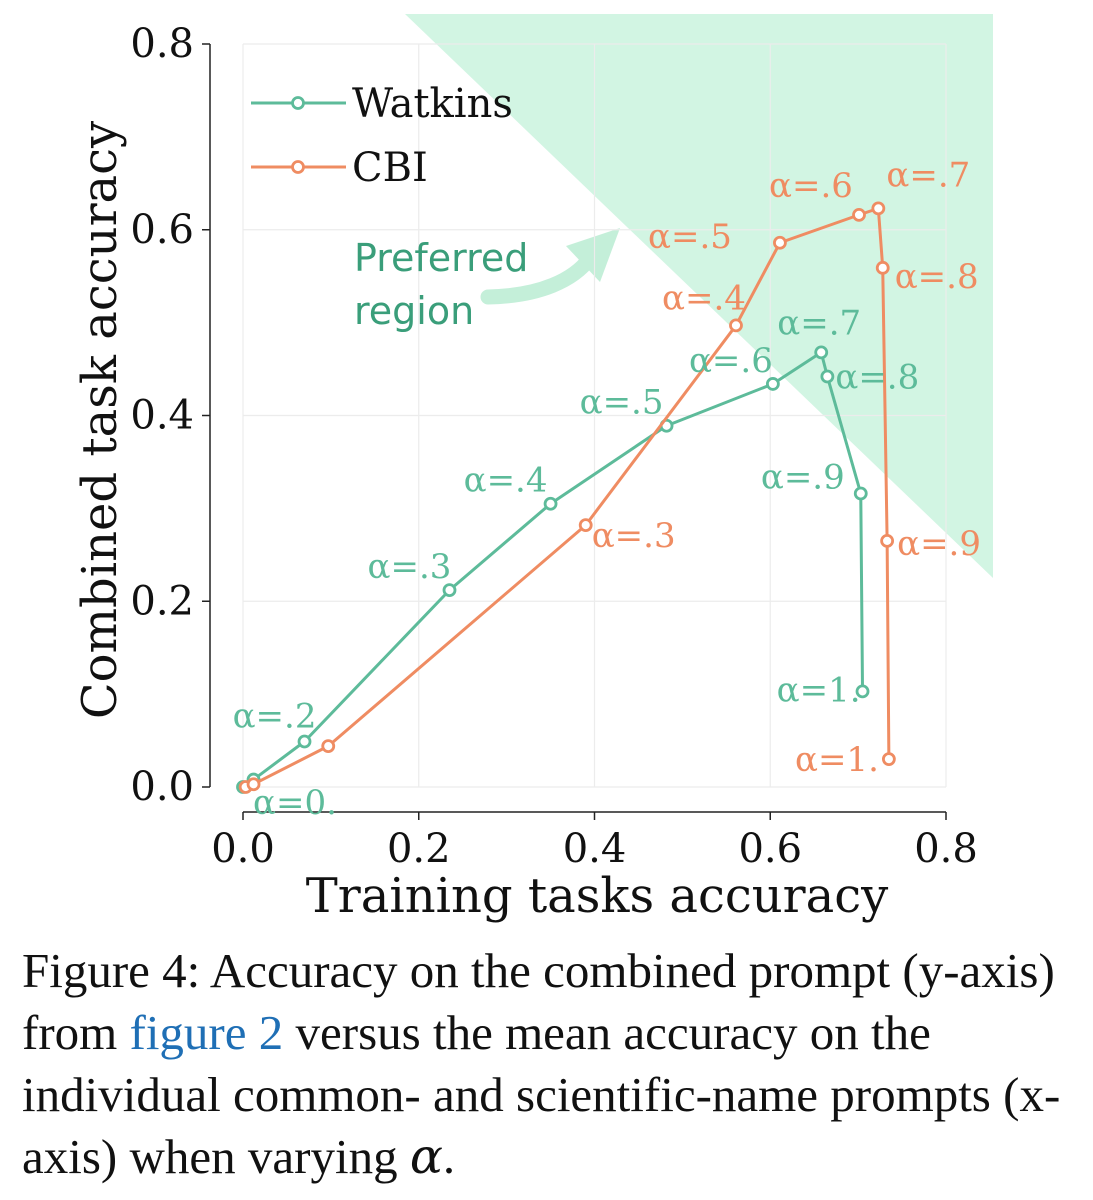 Image resolution: width=1093 pixels, height=1200 pixels. I want to click on y-tick-label: 0.8, so click(162, 44).